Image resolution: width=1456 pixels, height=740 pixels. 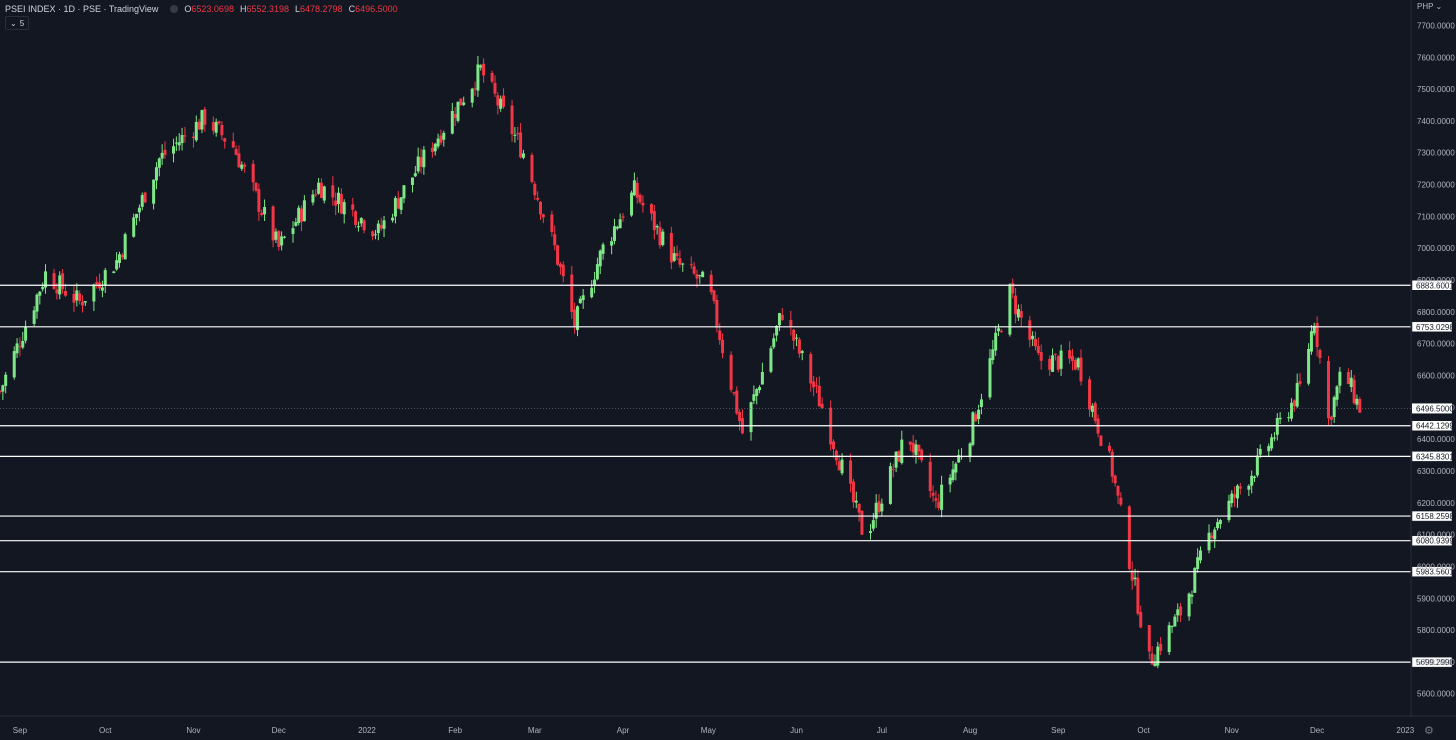 I want to click on price-level: 6158.2598, so click(x=727, y=516).